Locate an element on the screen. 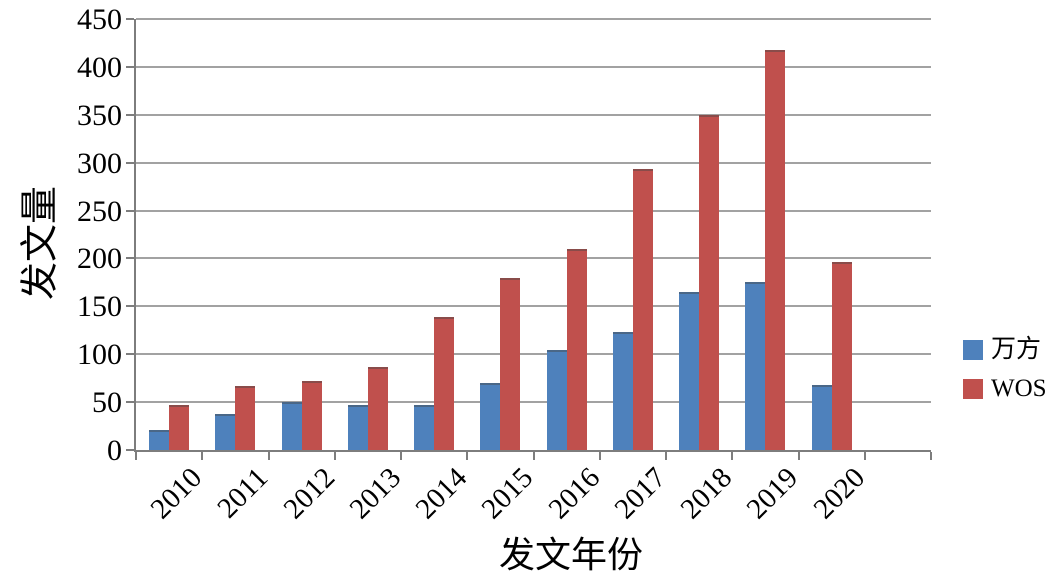  legend-swatch-wos is located at coordinates (973, 388).